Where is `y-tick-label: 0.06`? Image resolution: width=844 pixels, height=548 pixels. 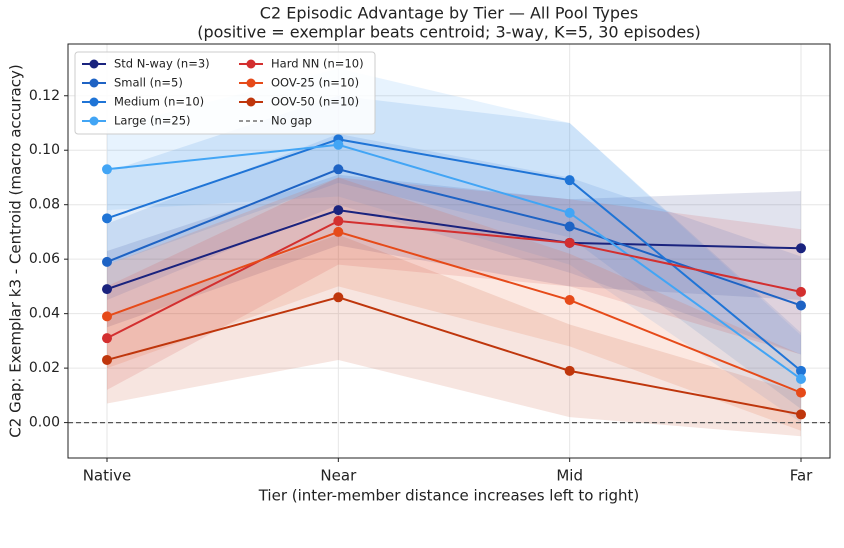
y-tick-label: 0.06 is located at coordinates (44, 259).